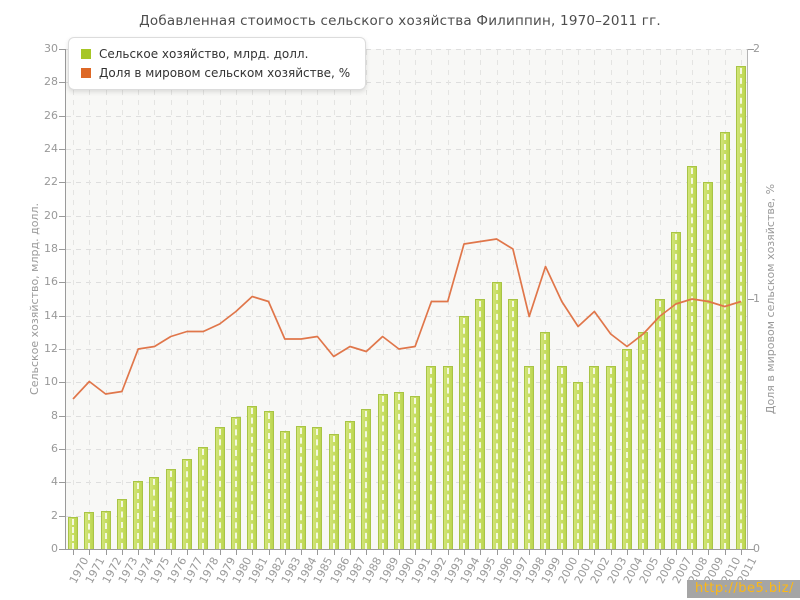 This screenshot has height=600, width=800. What do you see at coordinates (743, 589) in the screenshot?
I see `watermark-link: http://be5.biz/` at bounding box center [743, 589].